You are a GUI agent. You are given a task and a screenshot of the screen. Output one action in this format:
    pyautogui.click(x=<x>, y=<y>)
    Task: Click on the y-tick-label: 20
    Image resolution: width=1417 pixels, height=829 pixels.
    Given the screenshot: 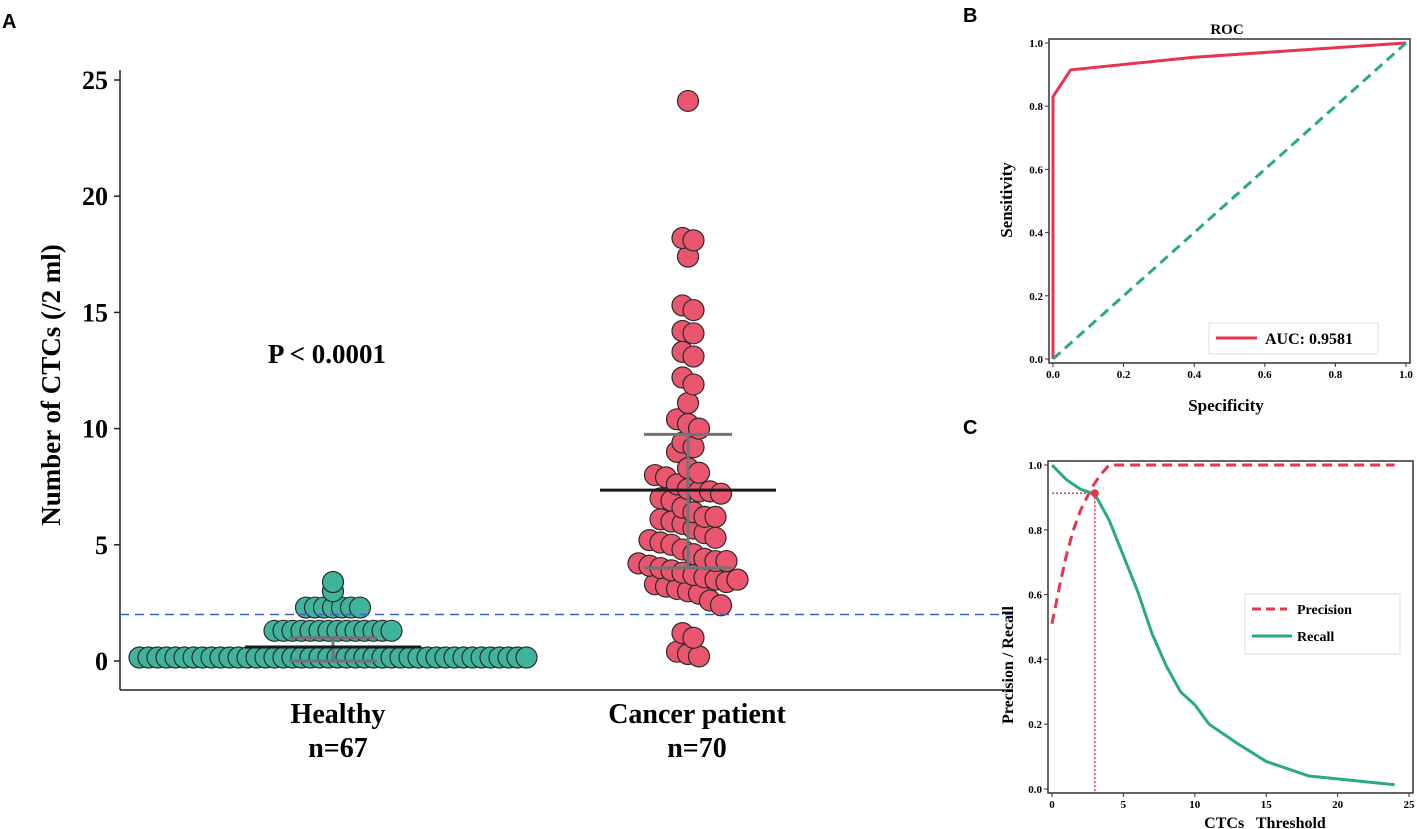 What is the action you would take?
    pyautogui.click(x=95, y=196)
    